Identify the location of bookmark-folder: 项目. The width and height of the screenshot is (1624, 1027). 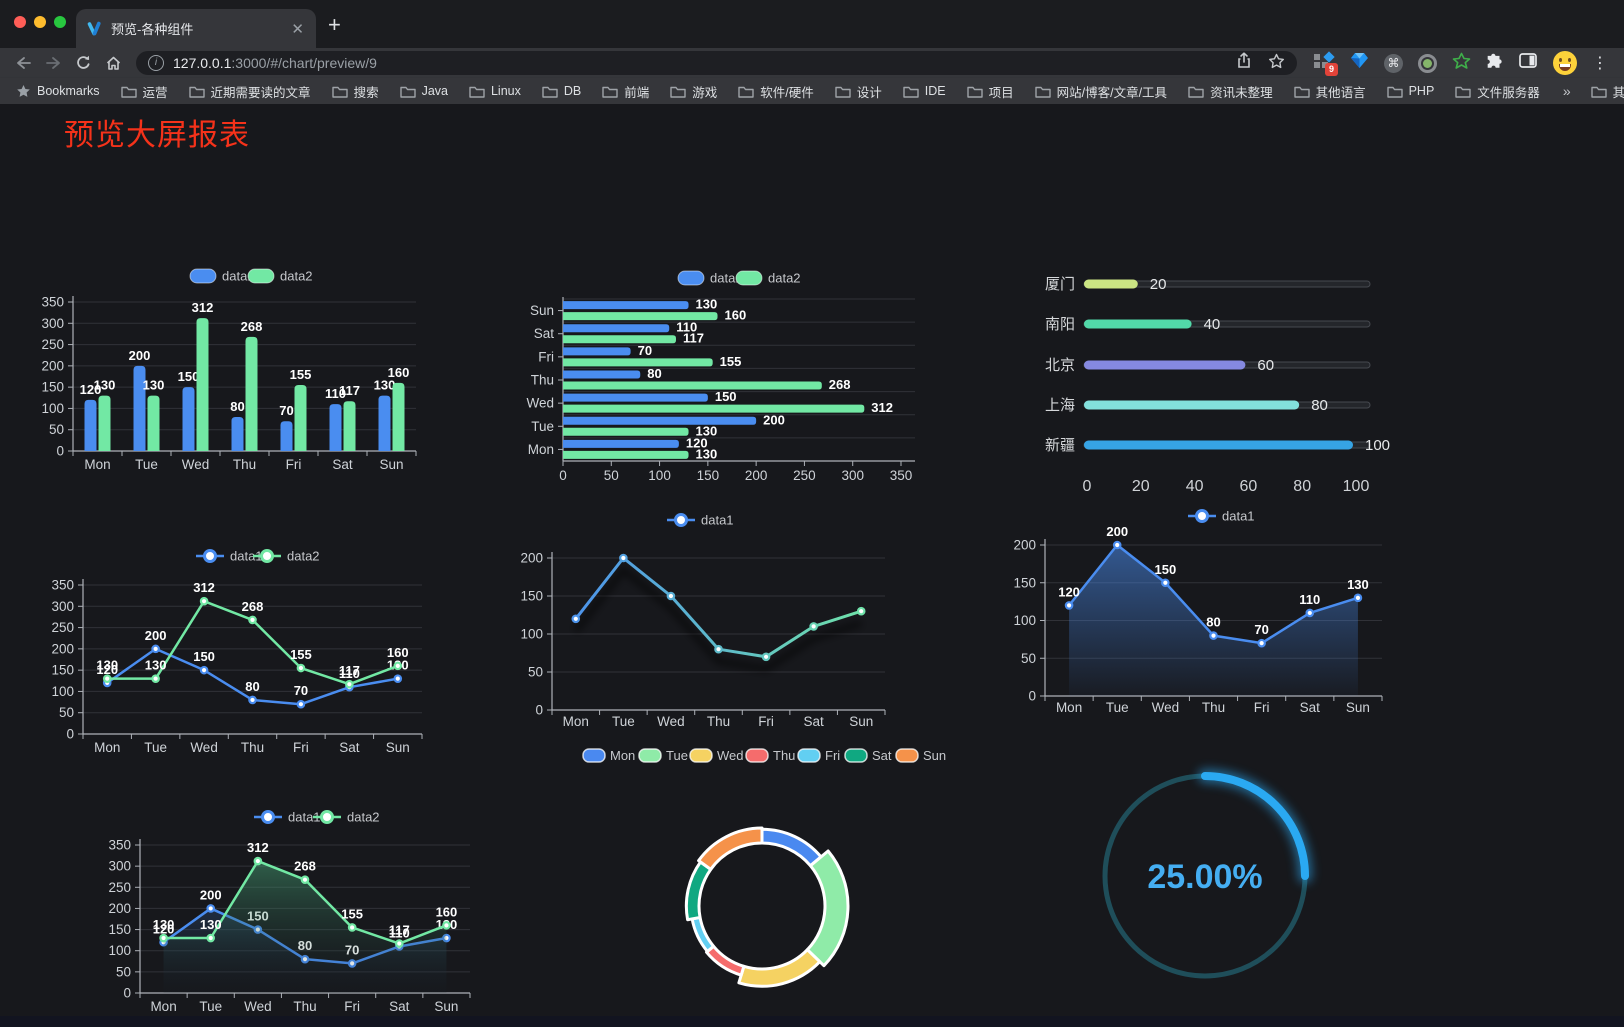
(990, 91).